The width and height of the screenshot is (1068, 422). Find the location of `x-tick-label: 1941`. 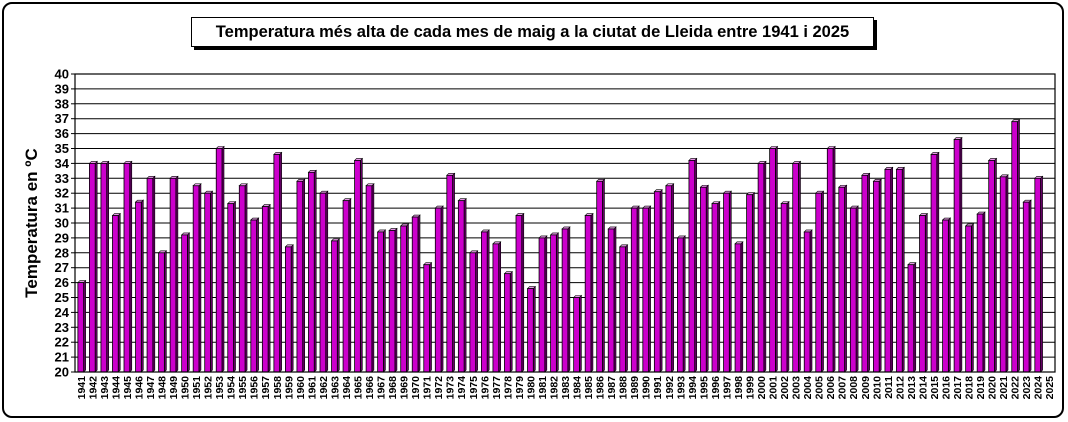

x-tick-label: 1941 is located at coordinates (82, 388).